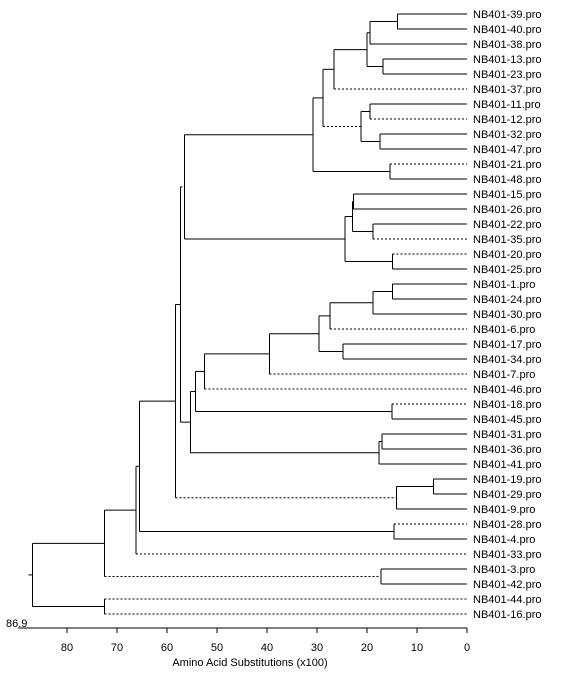 The height and width of the screenshot is (678, 564). What do you see at coordinates (507, 90) in the screenshot?
I see `leaf-label: NB401-37.pro` at bounding box center [507, 90].